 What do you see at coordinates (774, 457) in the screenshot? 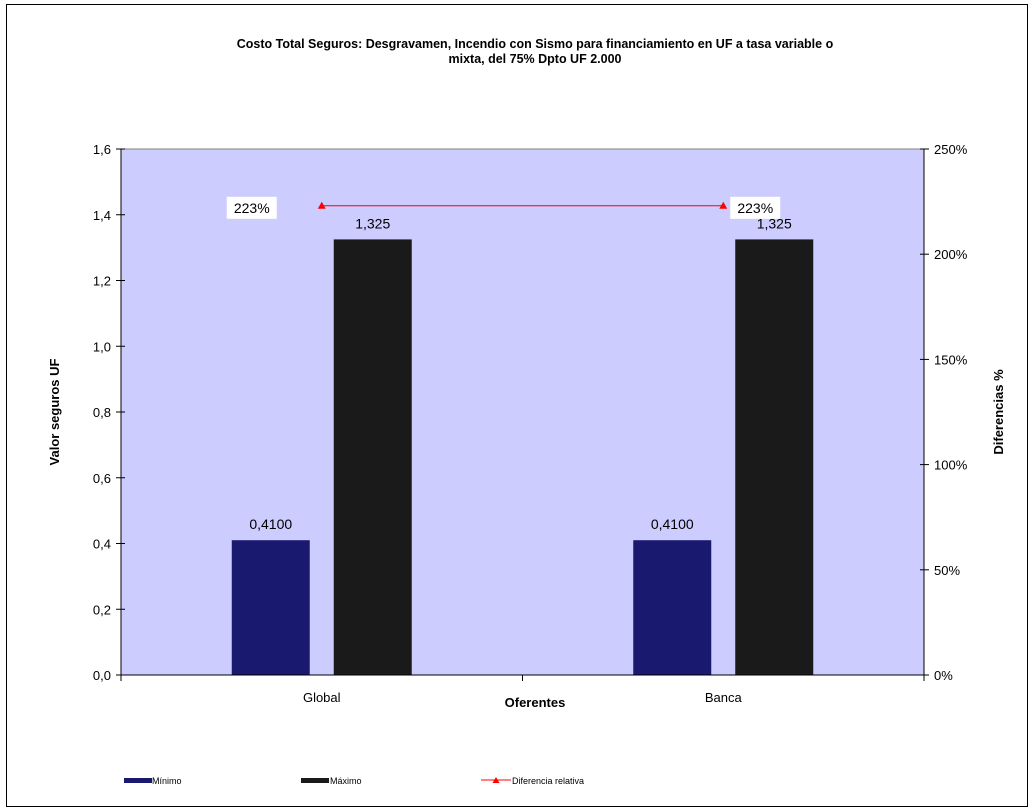
I see `bar-mximo-banca` at bounding box center [774, 457].